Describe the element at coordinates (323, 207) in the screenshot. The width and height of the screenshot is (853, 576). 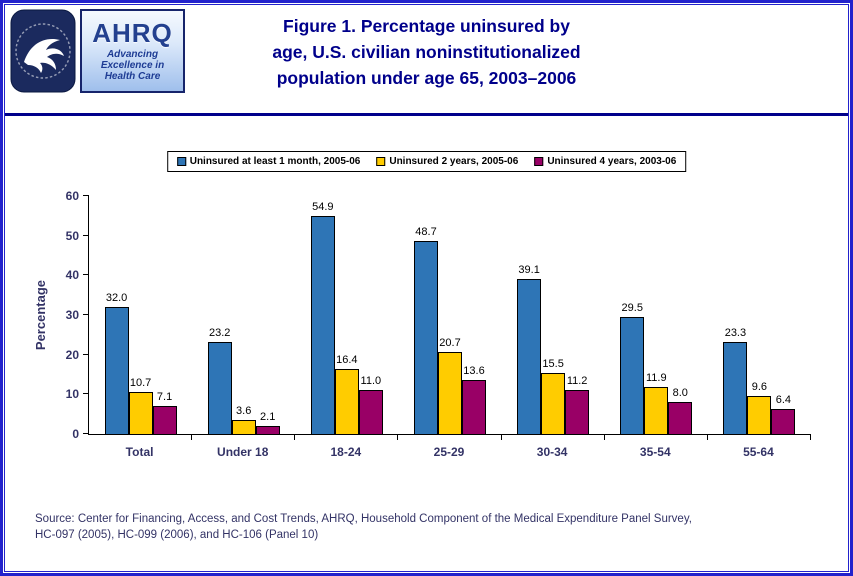
I see `bar-value-label: 54.9` at that location.